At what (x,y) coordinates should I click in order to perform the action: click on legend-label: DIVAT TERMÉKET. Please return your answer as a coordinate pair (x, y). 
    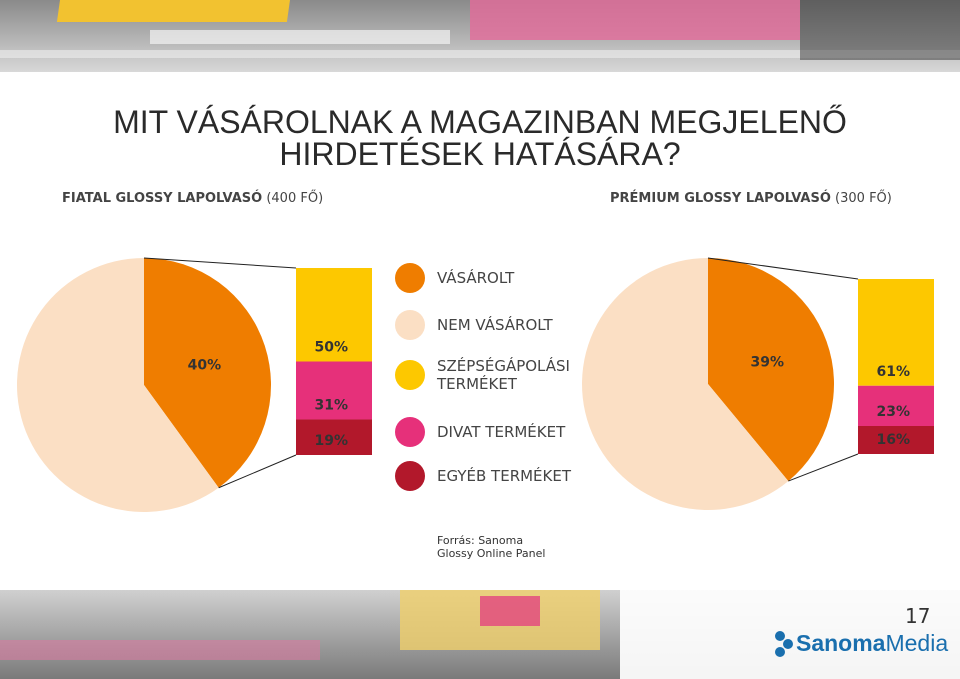
    Looking at the image, I should click on (501, 432).